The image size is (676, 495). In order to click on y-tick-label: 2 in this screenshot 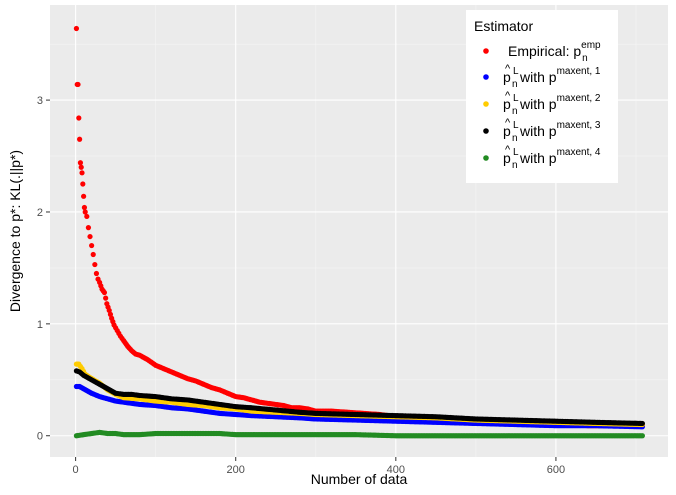, I will do `click(40, 213)`.